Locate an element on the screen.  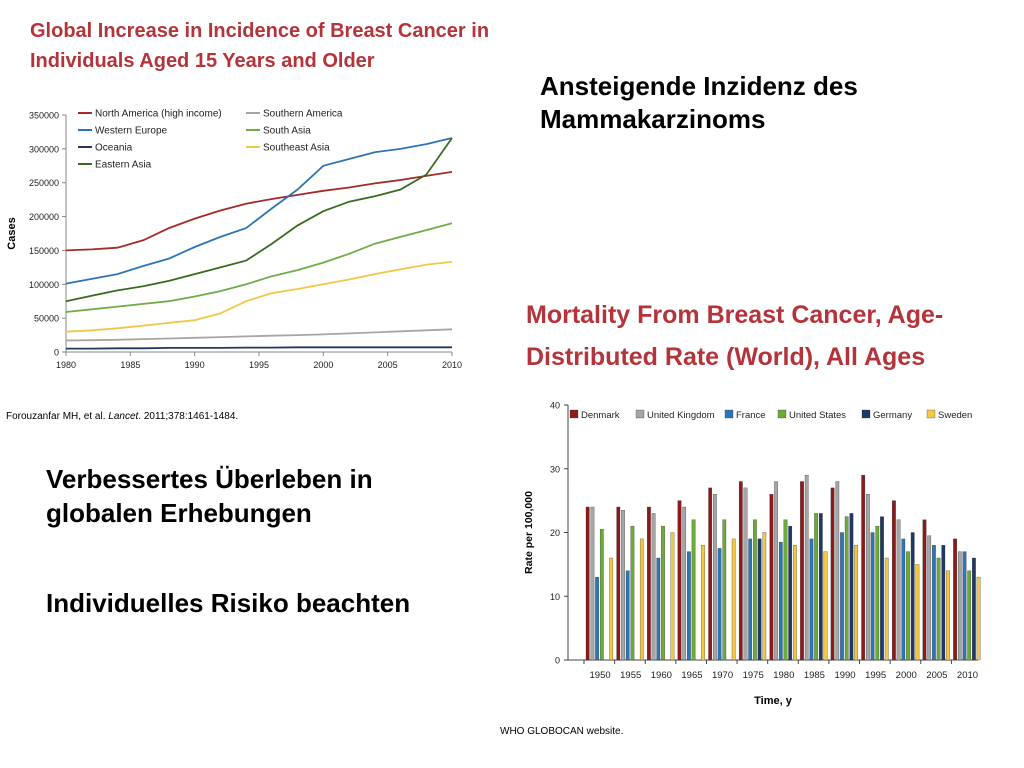
y-tick-label: 0 is located at coordinates (557, 661).